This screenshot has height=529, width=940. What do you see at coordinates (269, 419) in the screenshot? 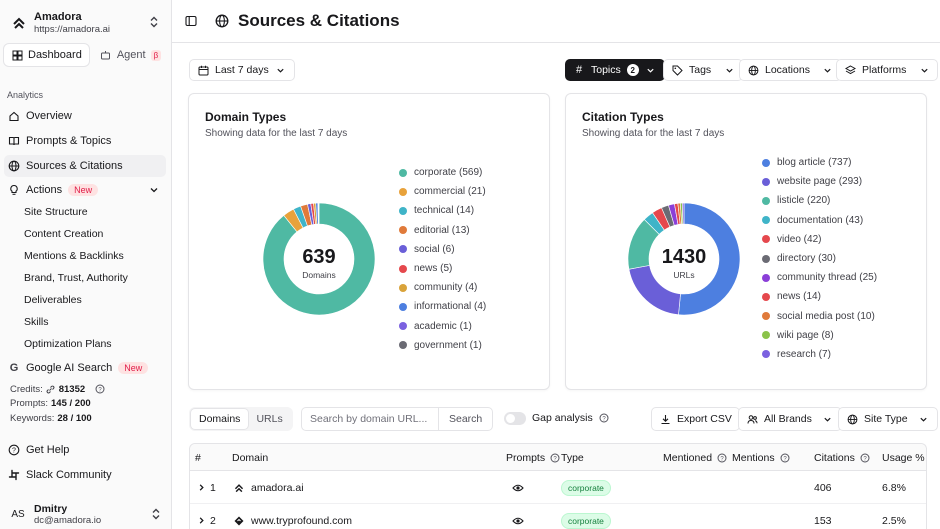
I see `tab-urls: URLs` at bounding box center [269, 419].